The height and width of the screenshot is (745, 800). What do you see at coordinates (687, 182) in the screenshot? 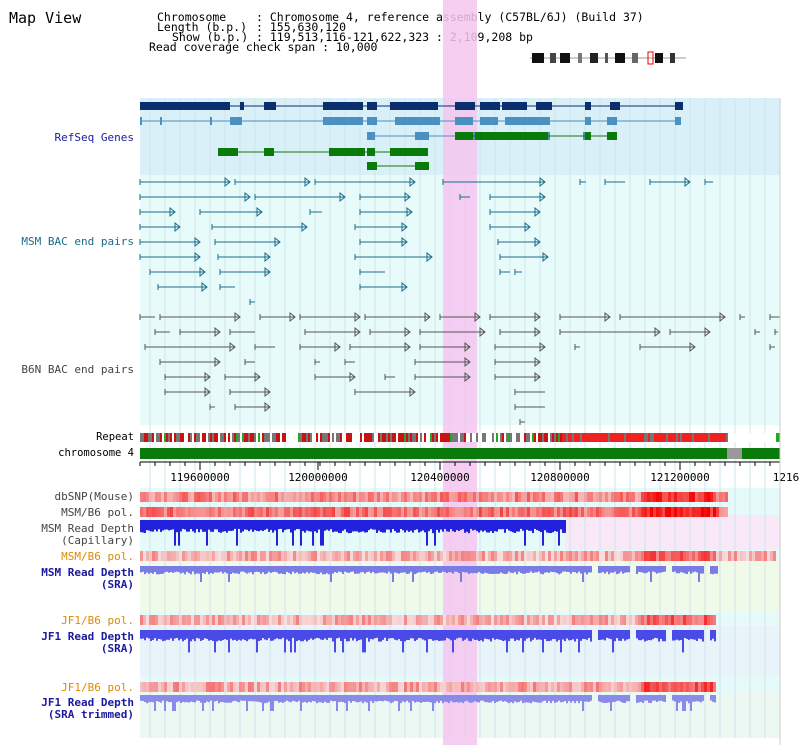
I see `msm-bac-pair-arrow` at bounding box center [687, 182].